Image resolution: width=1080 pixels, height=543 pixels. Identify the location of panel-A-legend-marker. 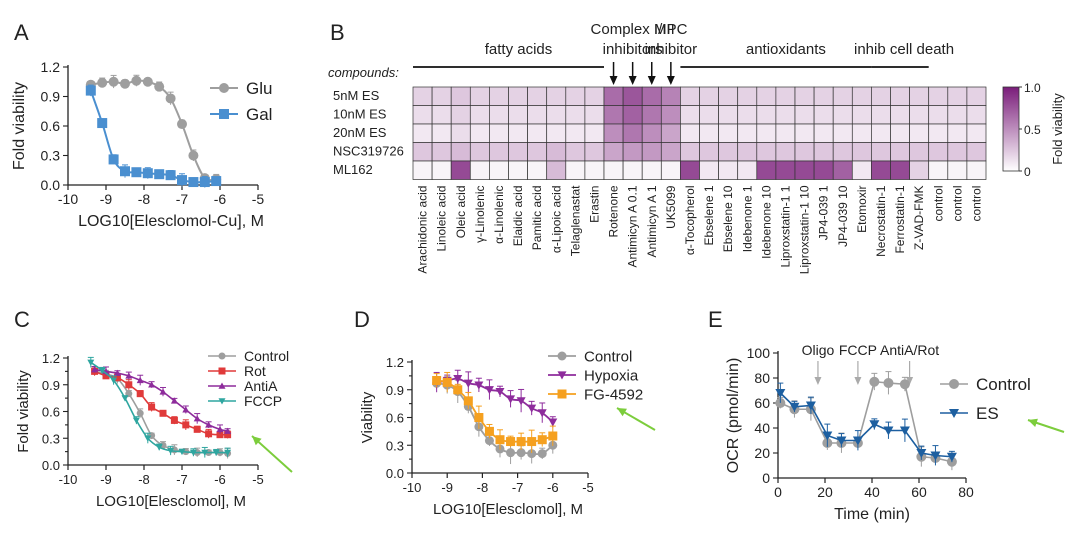
(224, 88).